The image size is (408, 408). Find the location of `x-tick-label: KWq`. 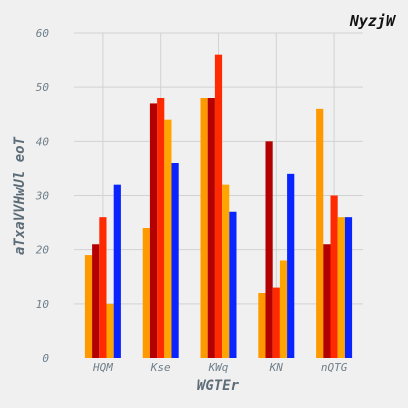

x-tick-label: KWq is located at coordinates (218, 367).